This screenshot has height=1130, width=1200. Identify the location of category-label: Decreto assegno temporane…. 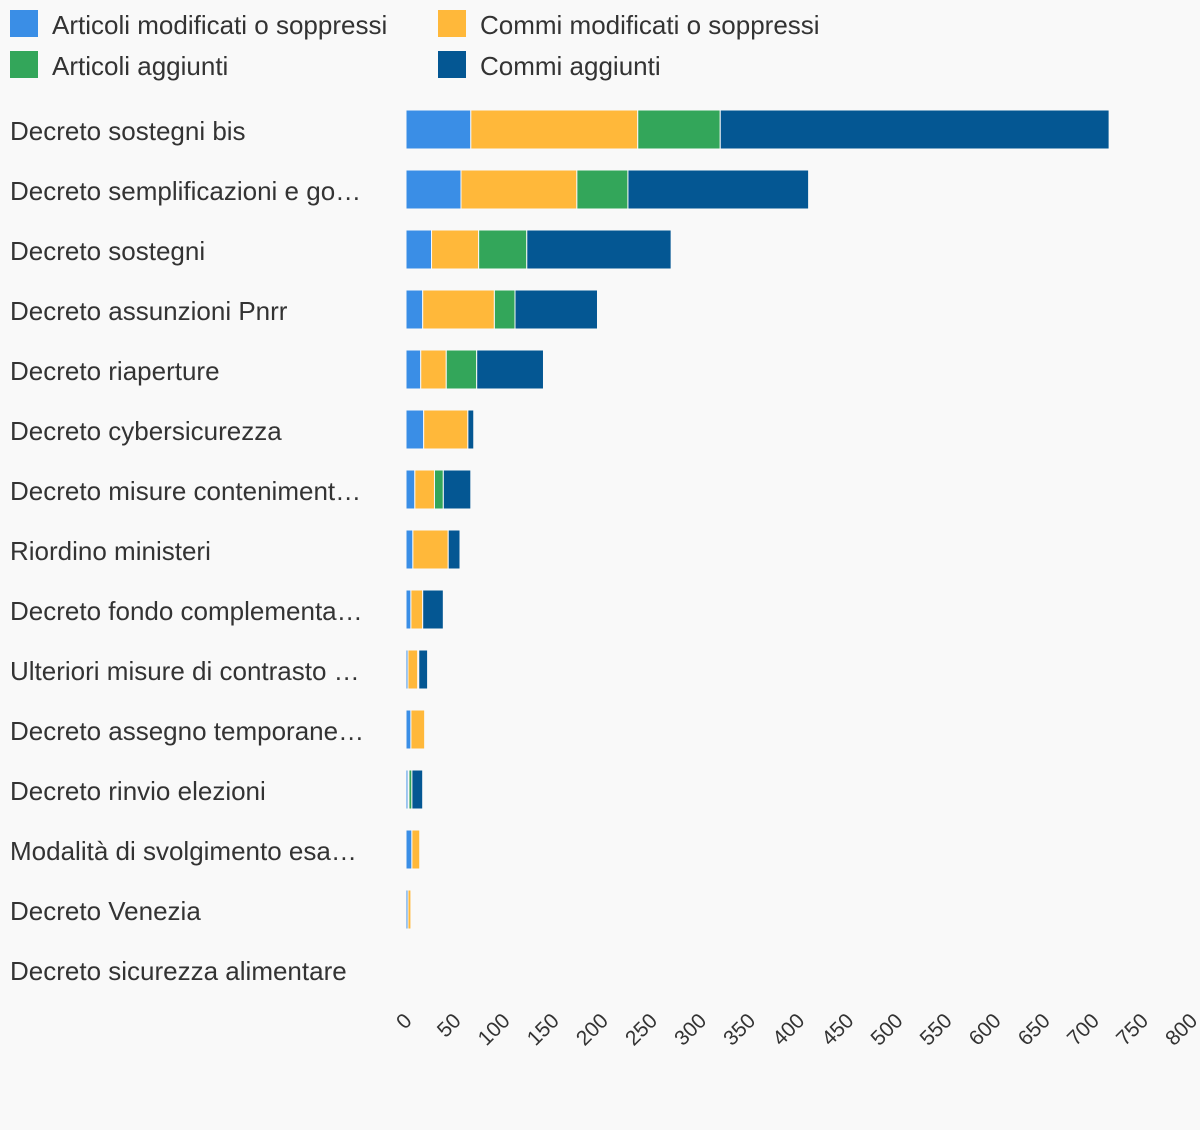
(187, 731).